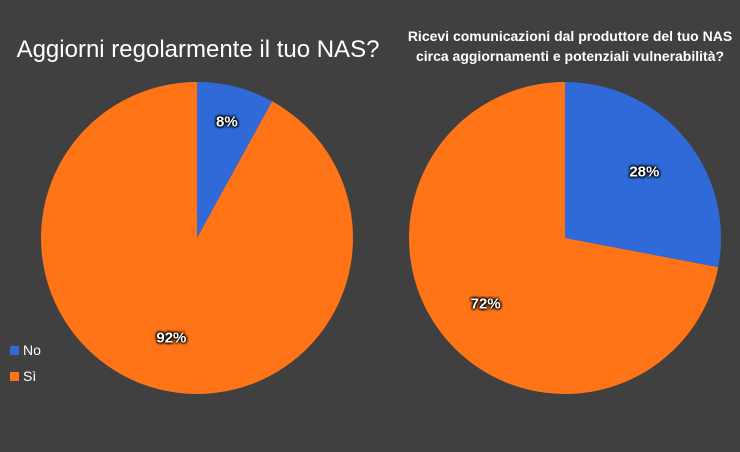 The height and width of the screenshot is (452, 740). Describe the element at coordinates (227, 122) in the screenshot. I see `slice-no-left-label: 8%` at that location.